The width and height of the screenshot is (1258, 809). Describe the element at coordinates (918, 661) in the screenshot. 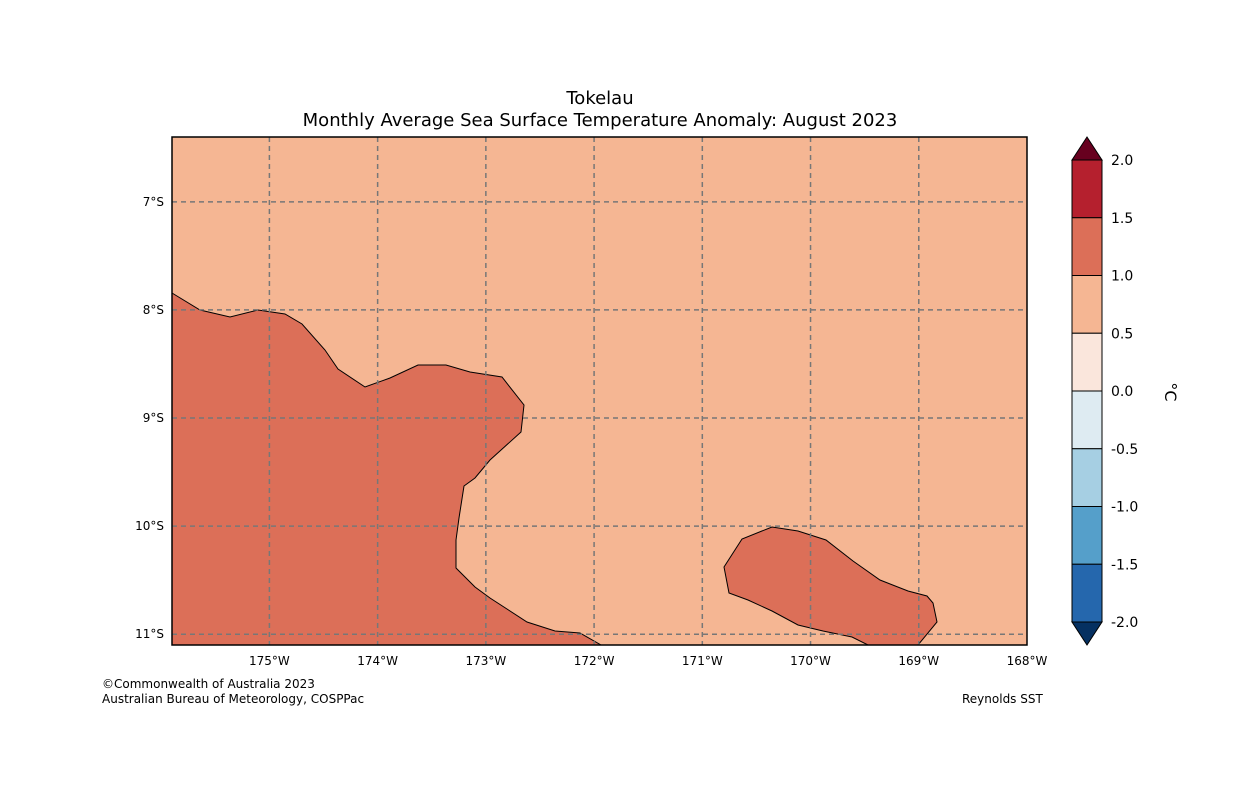

I see `lon-tick-label: 169°W` at that location.